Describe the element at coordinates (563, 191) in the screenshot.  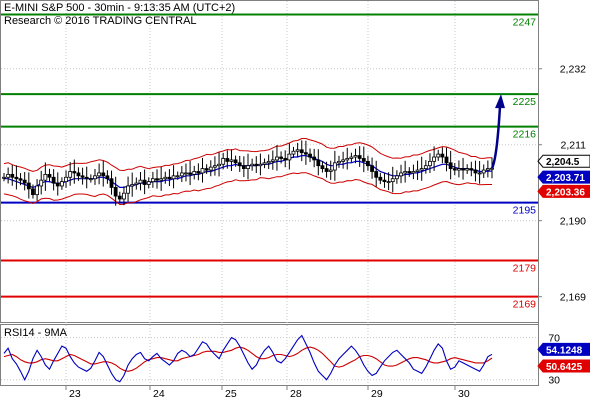
I see `price-badge: 2,203.36` at that location.